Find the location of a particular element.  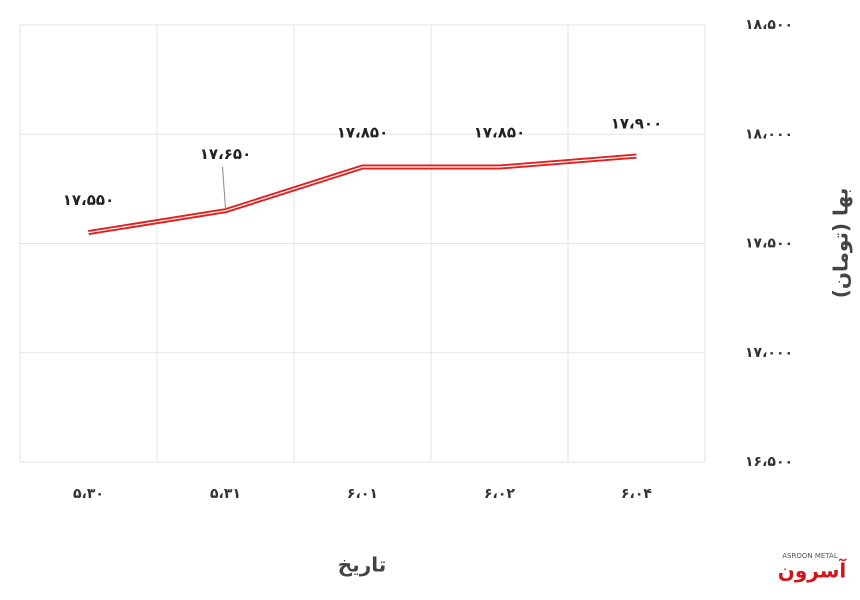

logo-name: آسرون is located at coordinates (813, 570).